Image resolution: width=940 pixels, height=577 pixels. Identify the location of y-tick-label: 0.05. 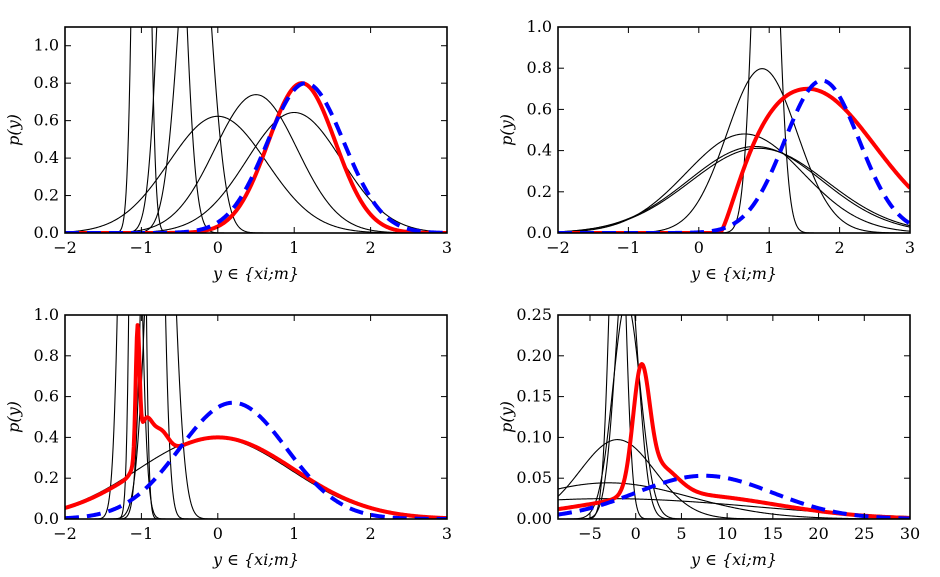
(534, 477).